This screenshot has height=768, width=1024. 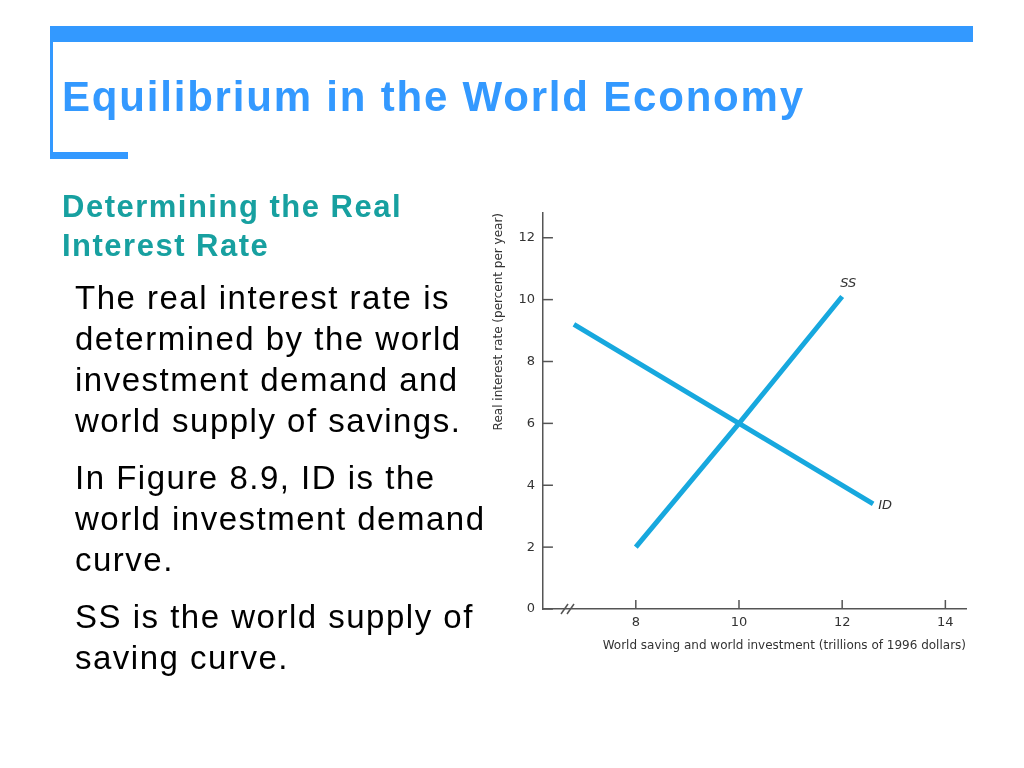 I want to click on y-tick-label: 4, so click(x=530, y=484).